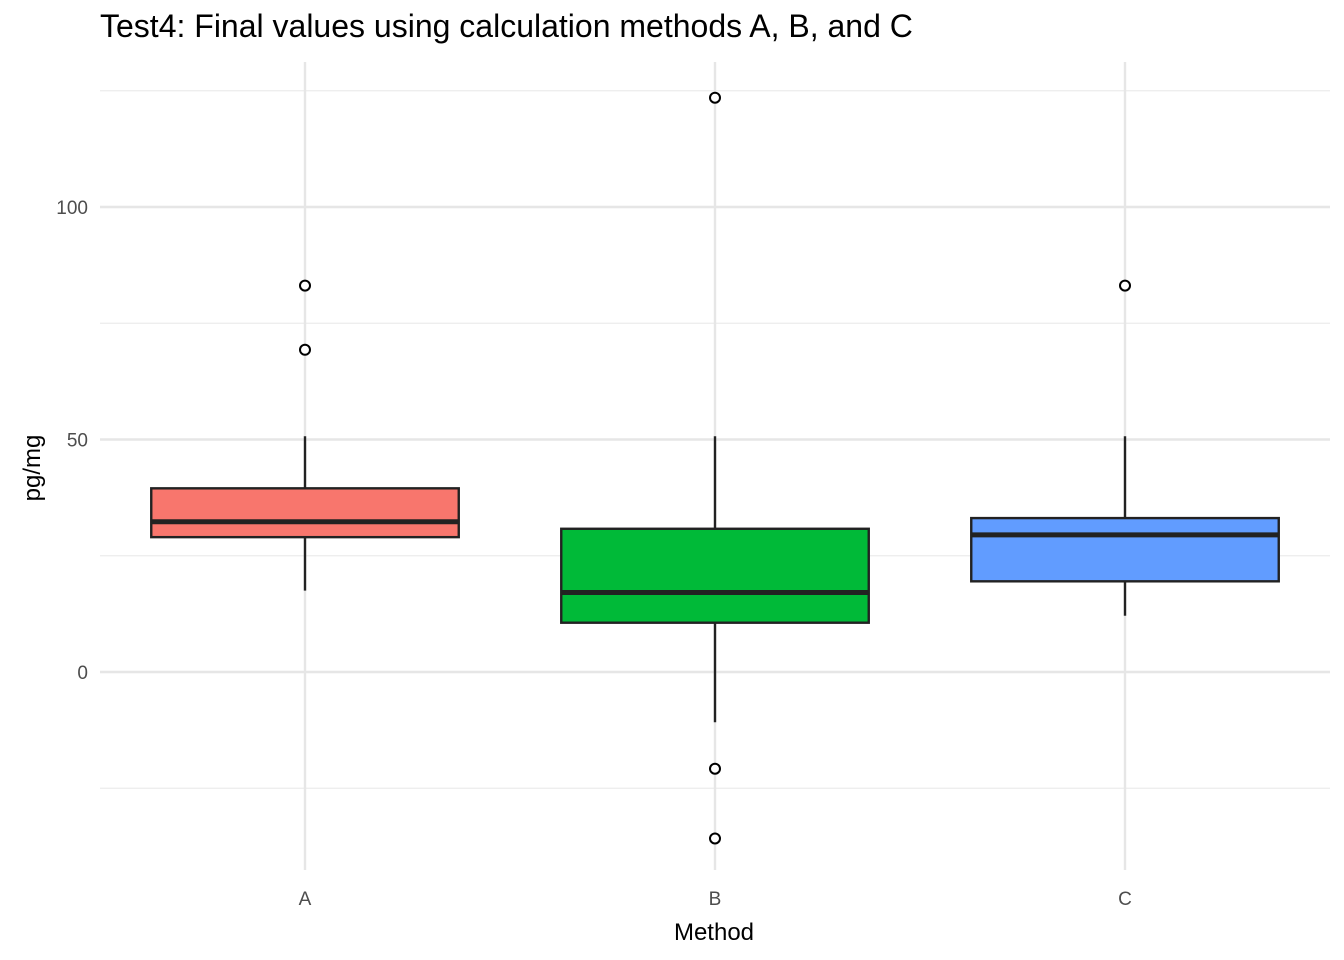 Image resolution: width=1344 pixels, height=960 pixels. I want to click on y-axis-title: pg/mg, so click(32, 468).